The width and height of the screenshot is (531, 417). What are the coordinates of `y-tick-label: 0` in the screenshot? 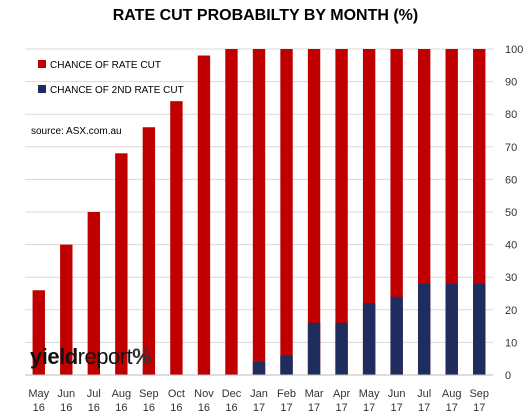 It's located at (508, 376).